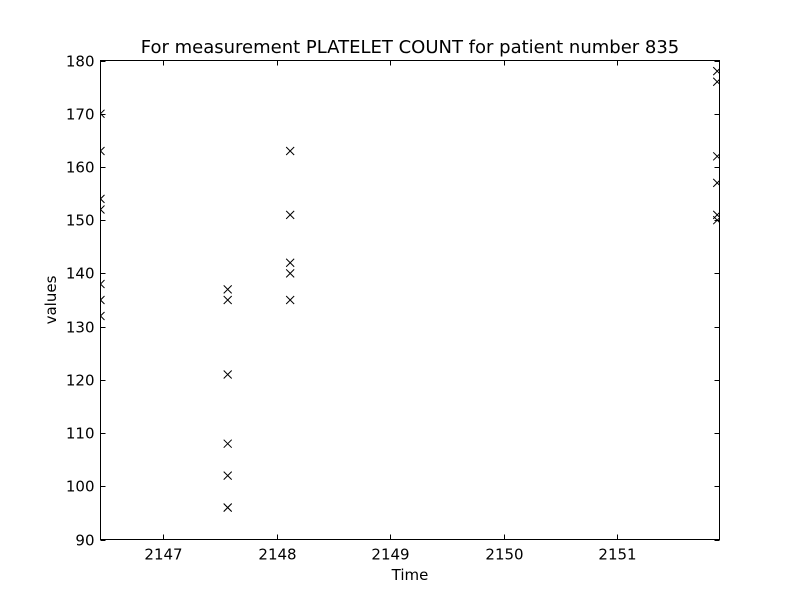 This screenshot has height=600, width=800. What do you see at coordinates (80, 434) in the screenshot?
I see `y-tick-label: 110` at bounding box center [80, 434].